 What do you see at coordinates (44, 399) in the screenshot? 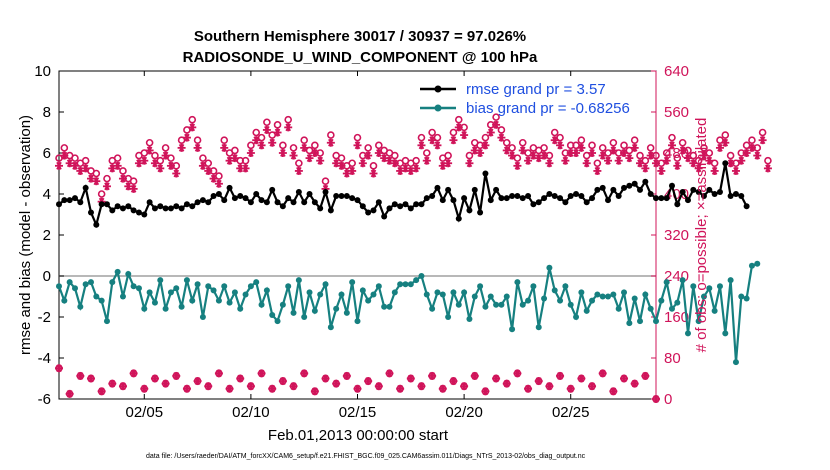
I see `left-tick-label: -6` at bounding box center [44, 399].